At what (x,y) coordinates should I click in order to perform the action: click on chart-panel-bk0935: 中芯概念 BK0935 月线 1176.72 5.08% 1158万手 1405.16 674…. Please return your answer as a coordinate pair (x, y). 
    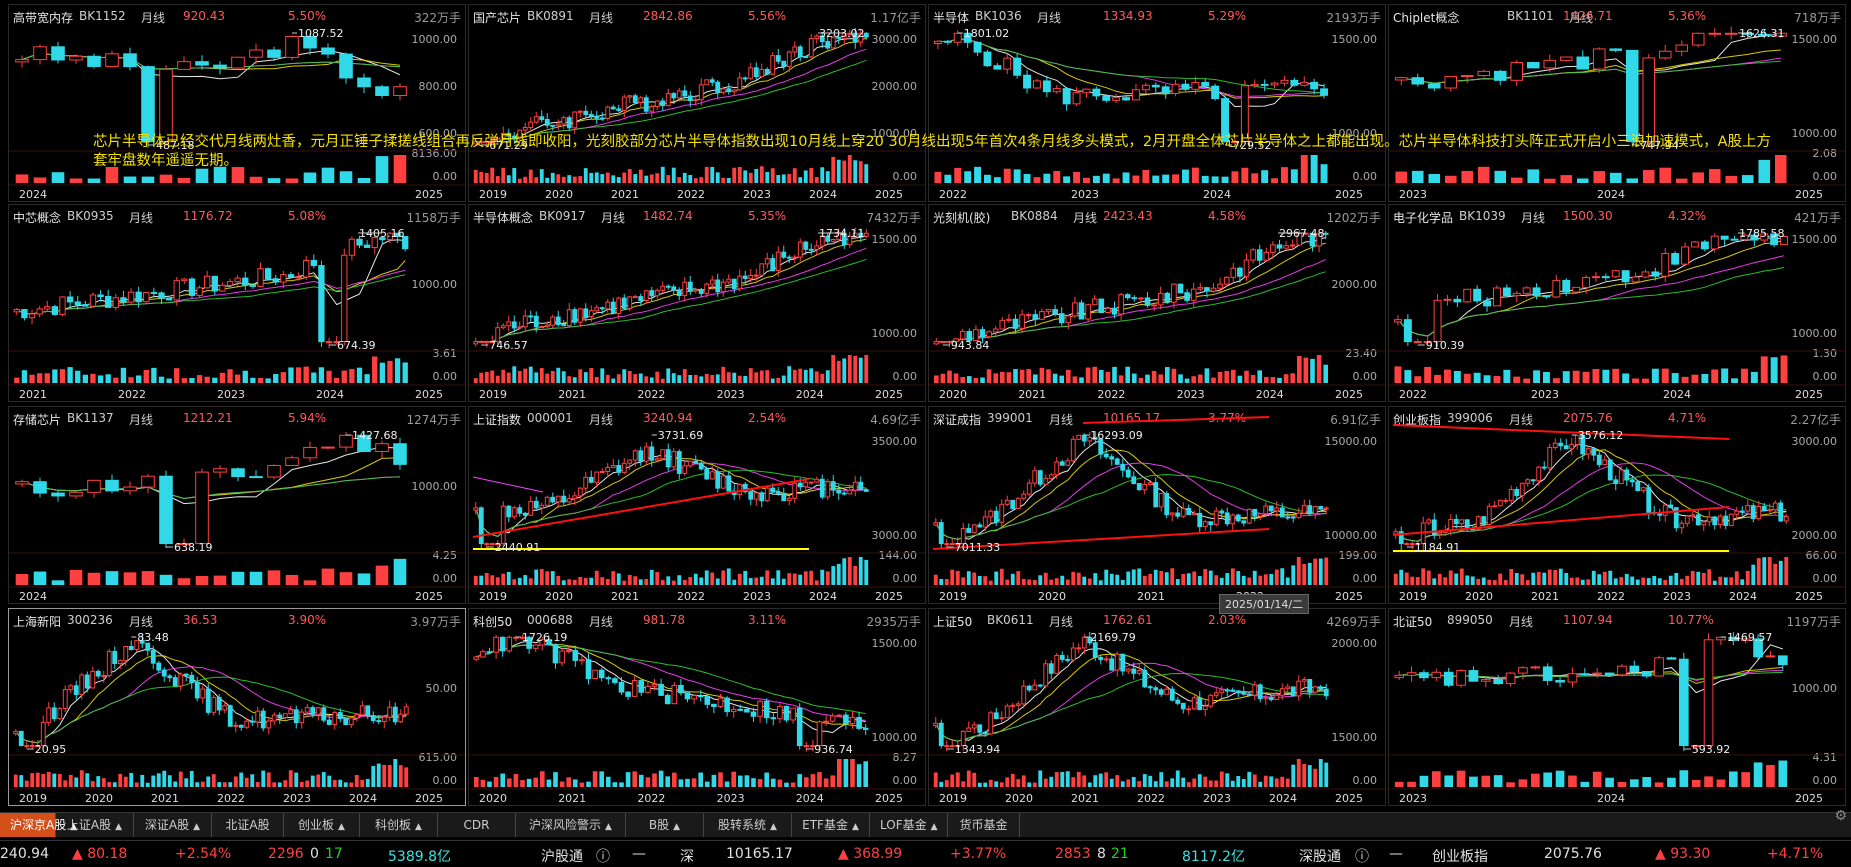
    Looking at the image, I should click on (237, 303).